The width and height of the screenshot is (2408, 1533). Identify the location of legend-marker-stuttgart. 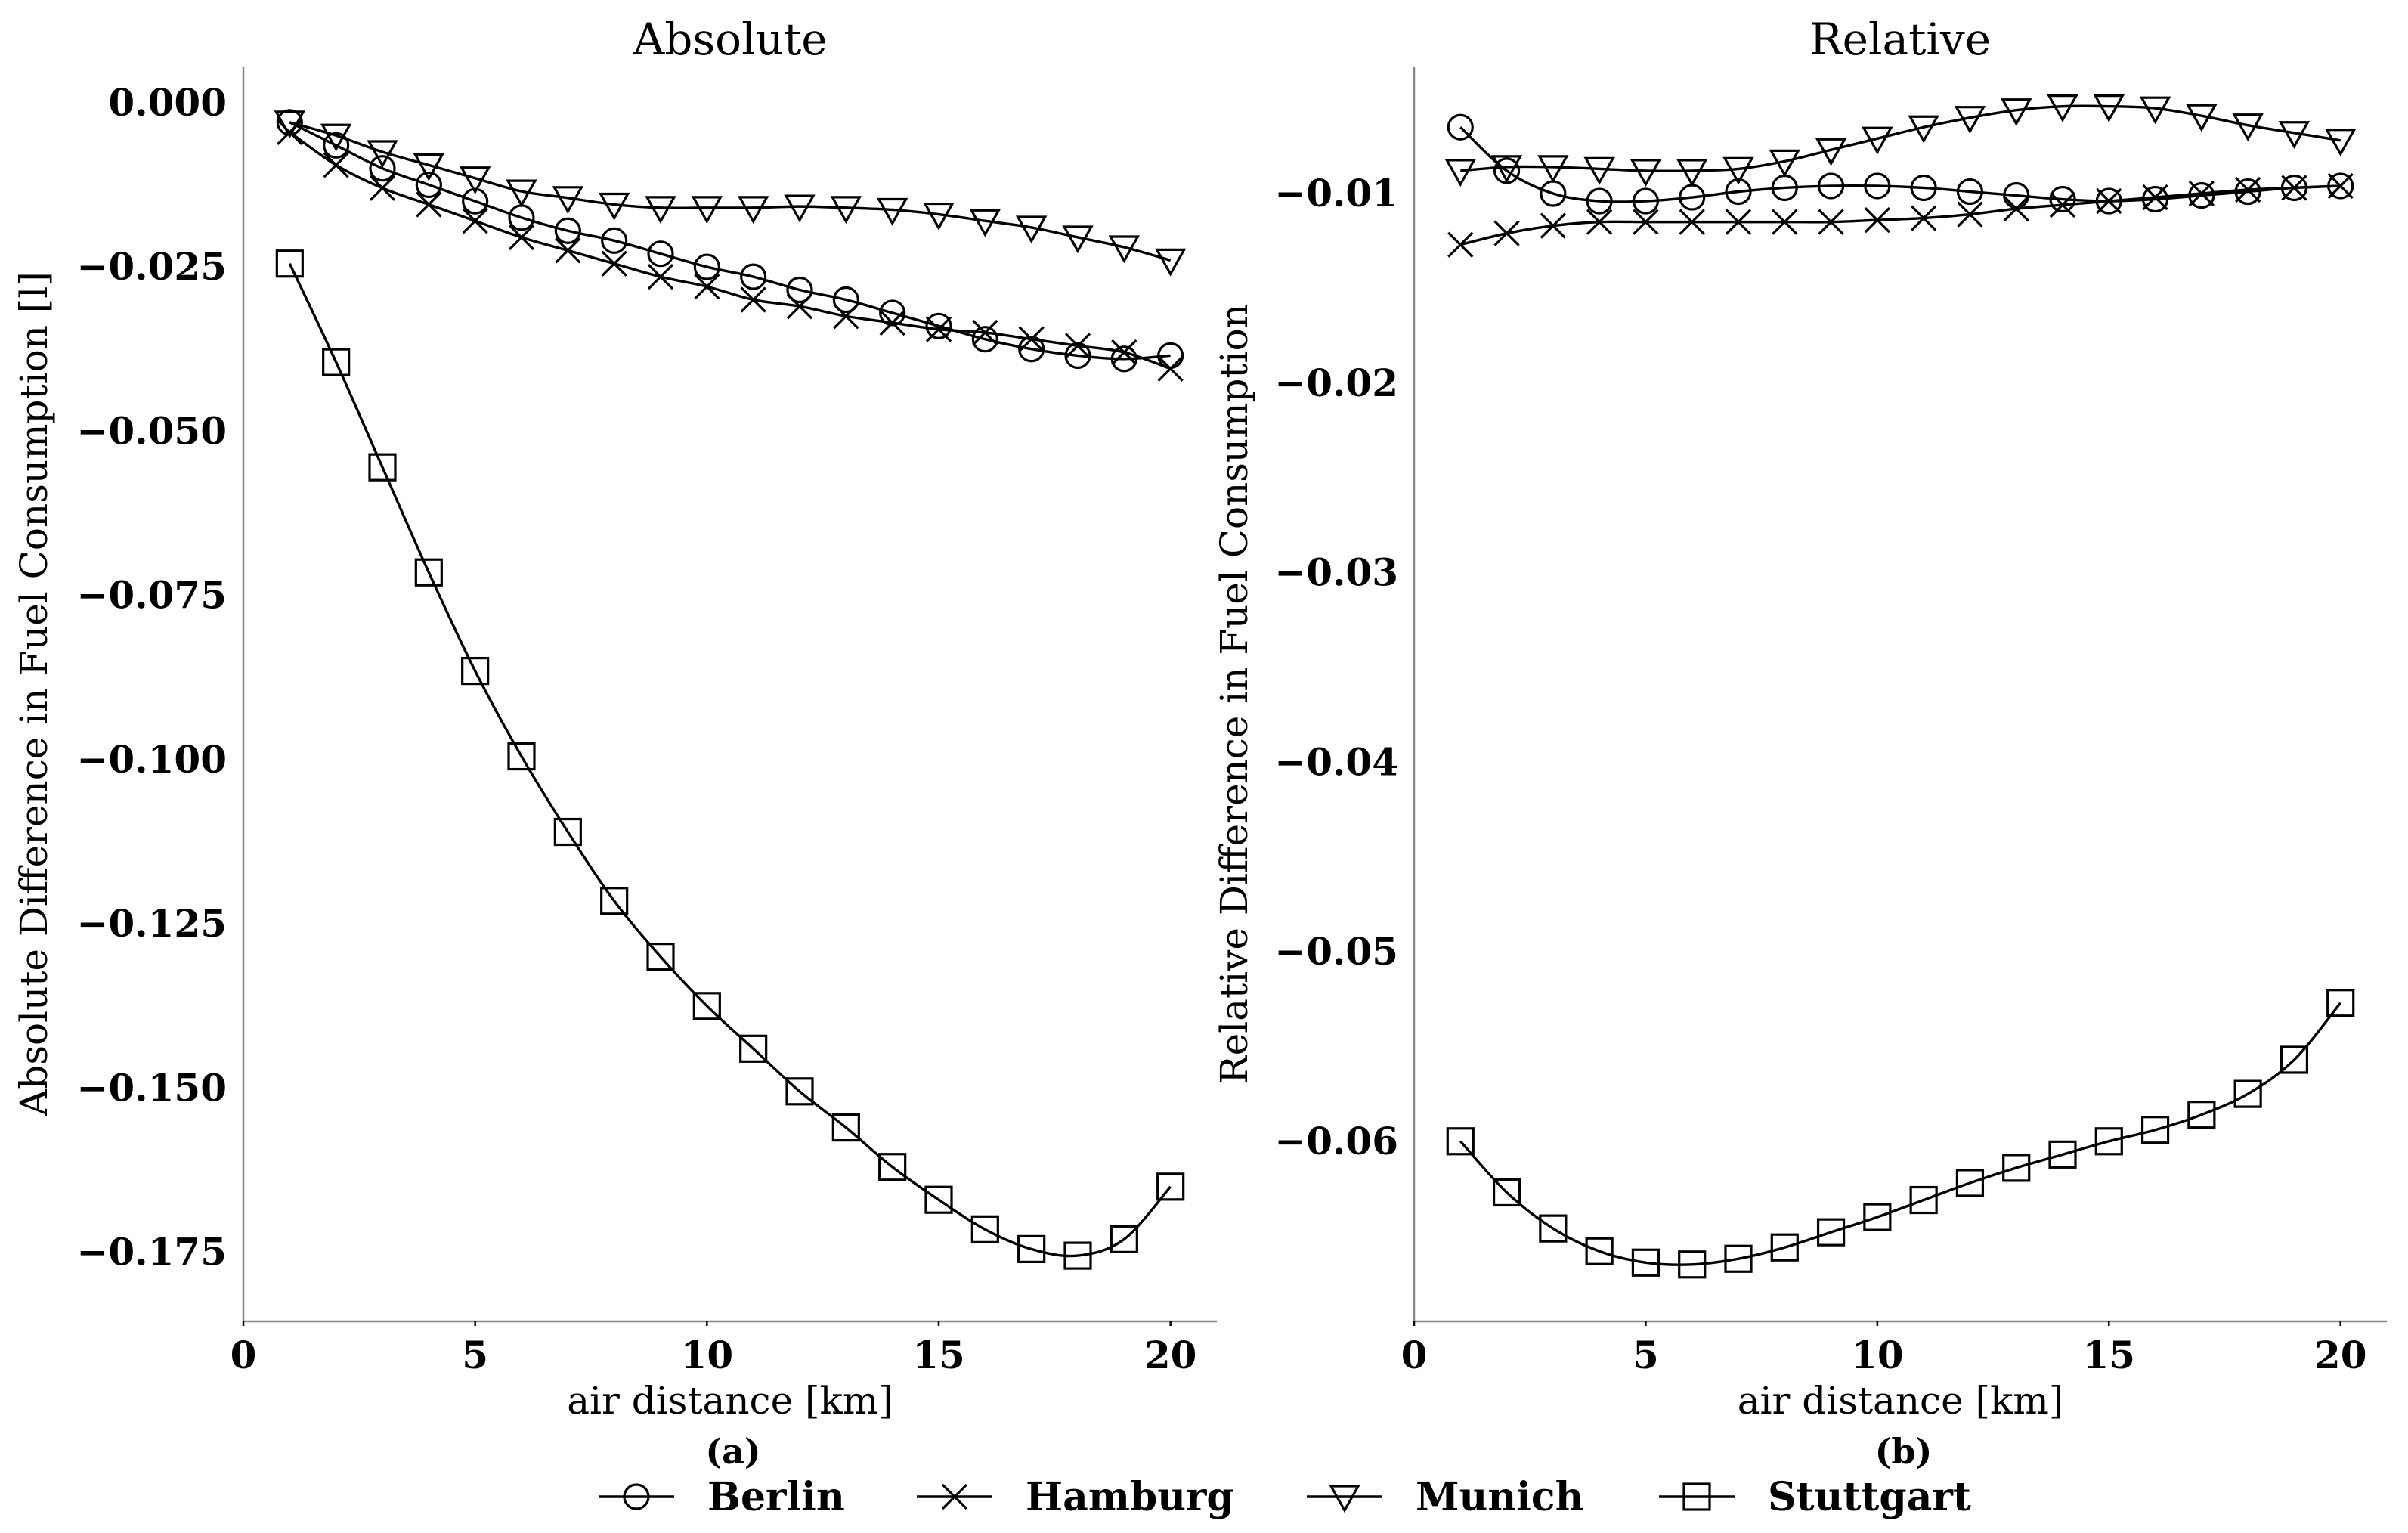
(1697, 1496).